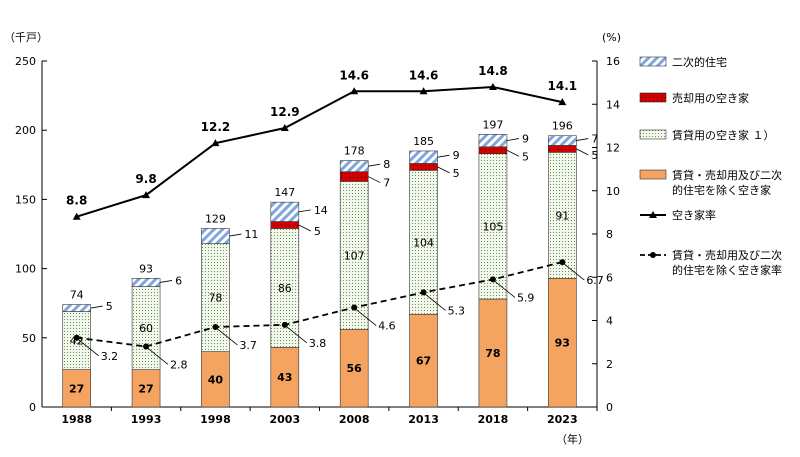 This screenshot has height=457, width=800. What do you see at coordinates (492, 124) in the screenshot?
I see `label-bar-total: 197` at bounding box center [492, 124].